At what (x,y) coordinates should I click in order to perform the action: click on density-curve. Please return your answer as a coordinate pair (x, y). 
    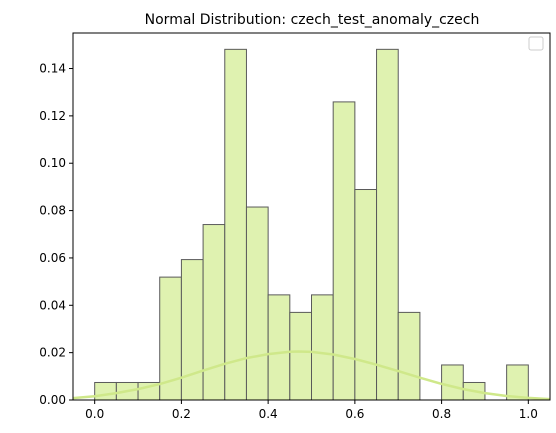
    Looking at the image, I should click on (311, 375).